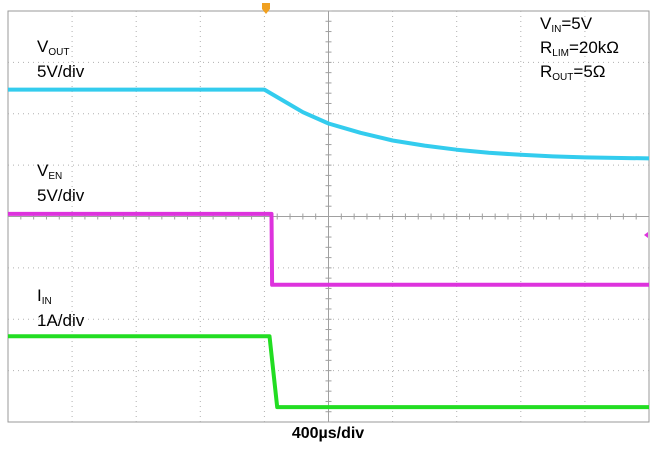 The image size is (656, 449). Describe the element at coordinates (573, 72) in the screenshot. I see `rout-annotation: ROUT=5Ω` at that location.